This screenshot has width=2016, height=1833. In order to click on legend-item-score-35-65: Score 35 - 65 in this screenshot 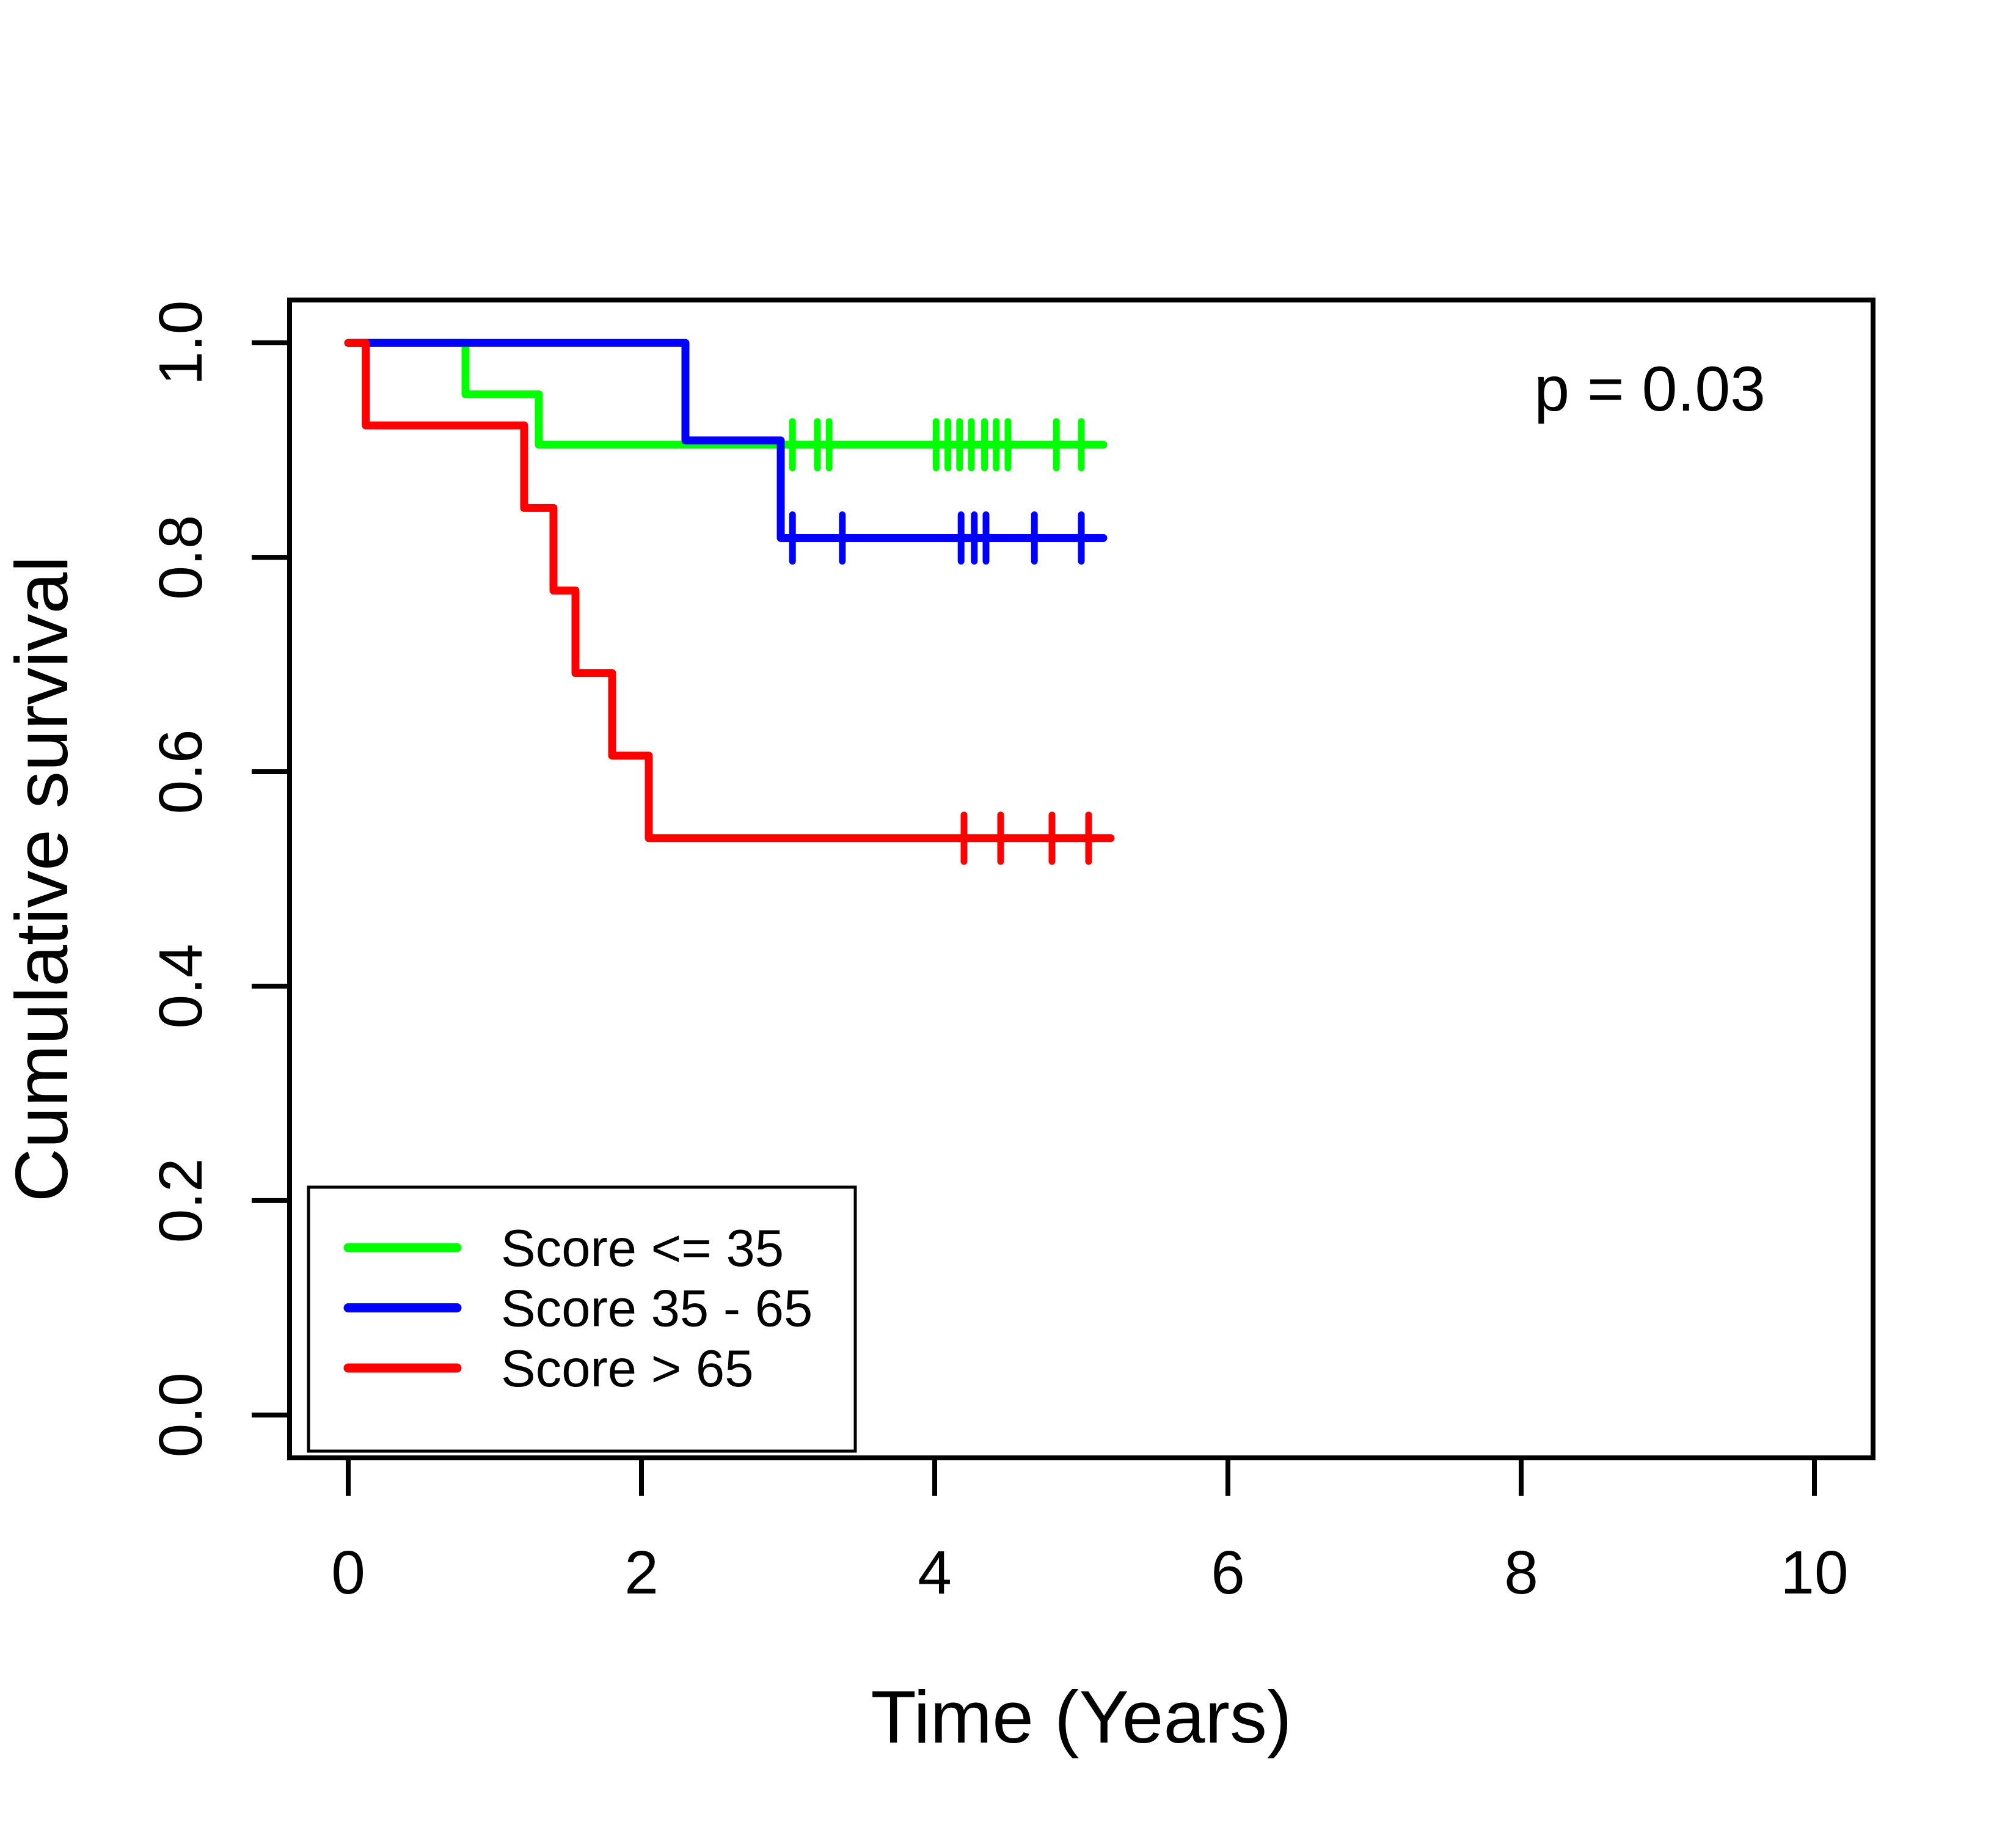, I will do `click(578, 1309)`.